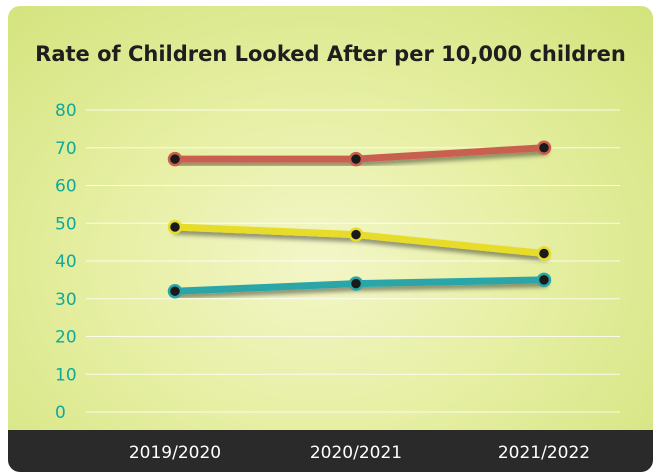  What do you see at coordinates (66, 149) in the screenshot?
I see `y-tick-label: 70` at bounding box center [66, 149].